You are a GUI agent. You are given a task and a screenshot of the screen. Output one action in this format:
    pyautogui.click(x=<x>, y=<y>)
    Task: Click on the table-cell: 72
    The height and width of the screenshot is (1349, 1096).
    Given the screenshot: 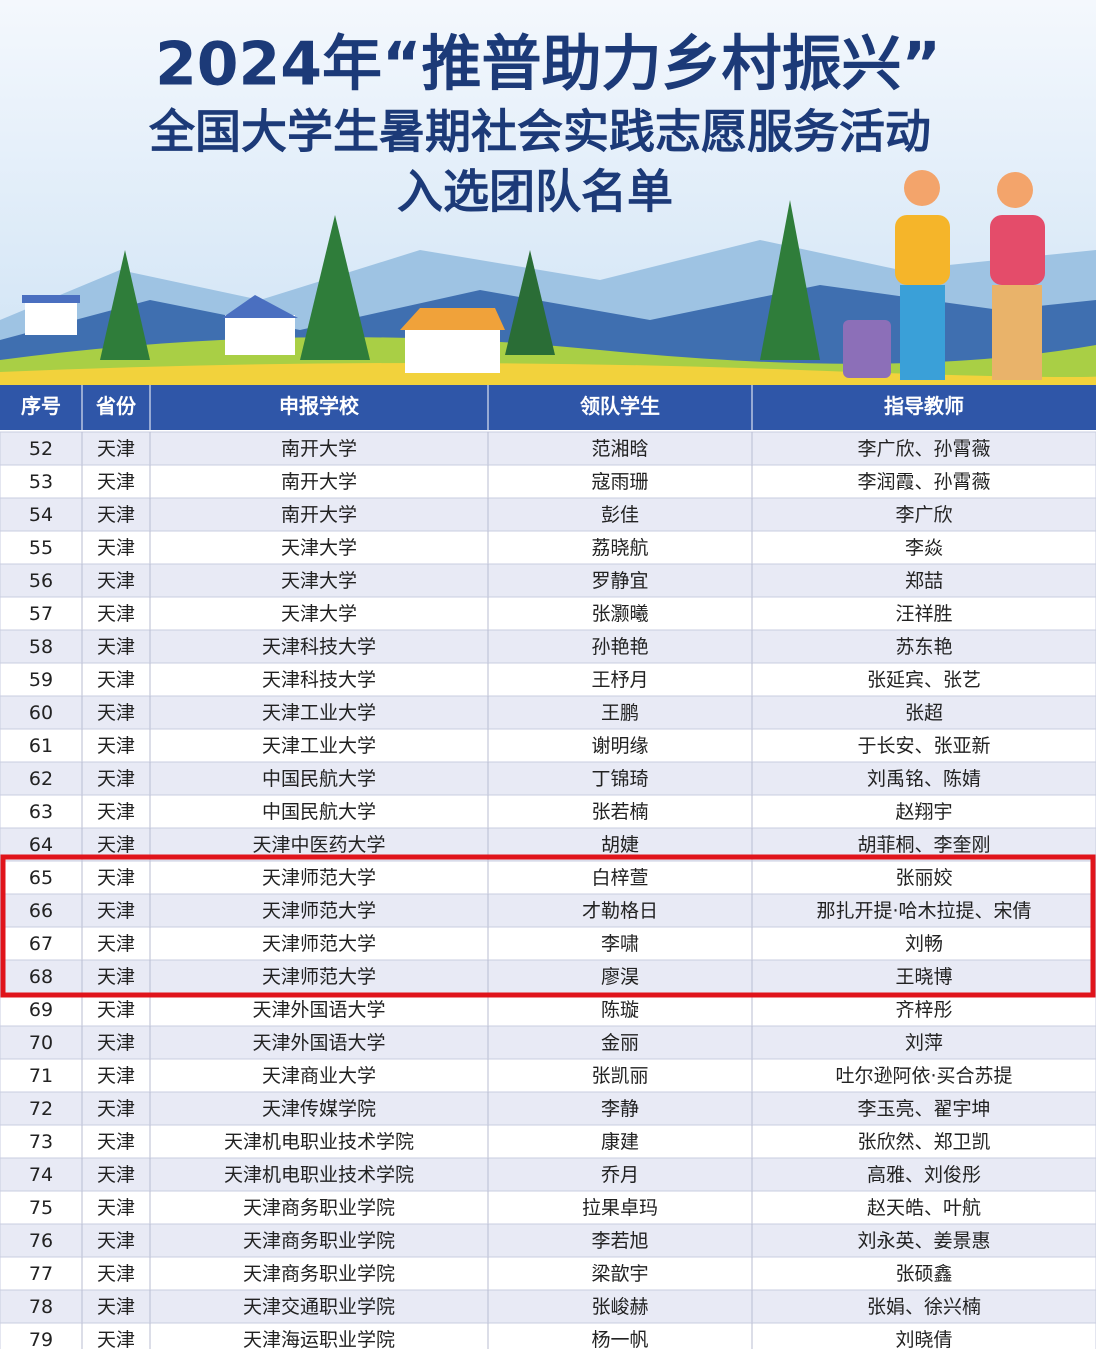 What is the action you would take?
    pyautogui.click(x=41, y=1109)
    